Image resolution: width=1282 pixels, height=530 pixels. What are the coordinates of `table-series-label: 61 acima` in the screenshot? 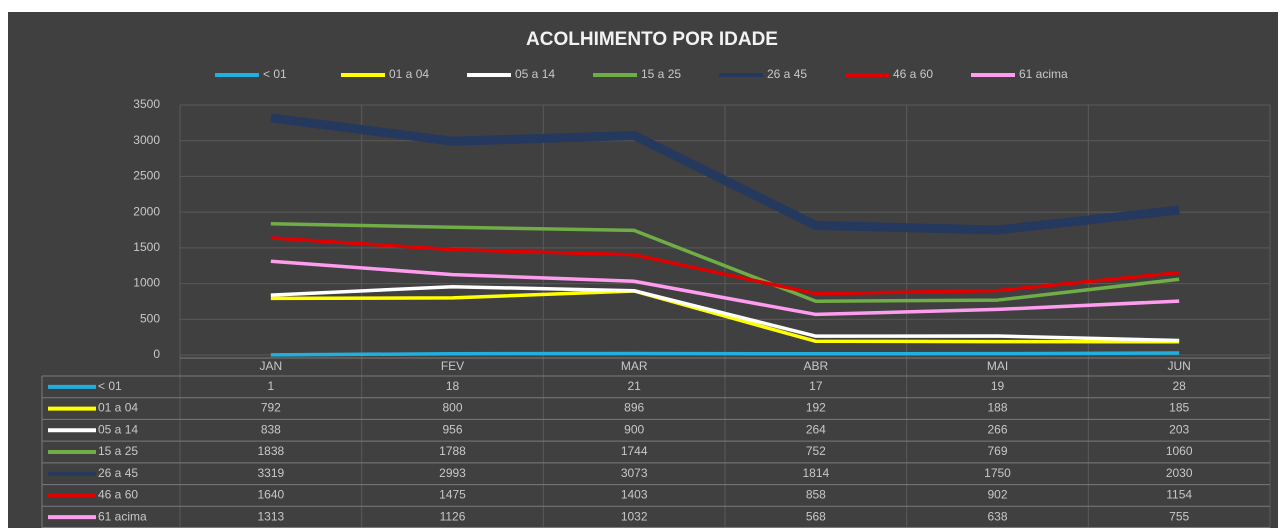 It's located at (122, 516).